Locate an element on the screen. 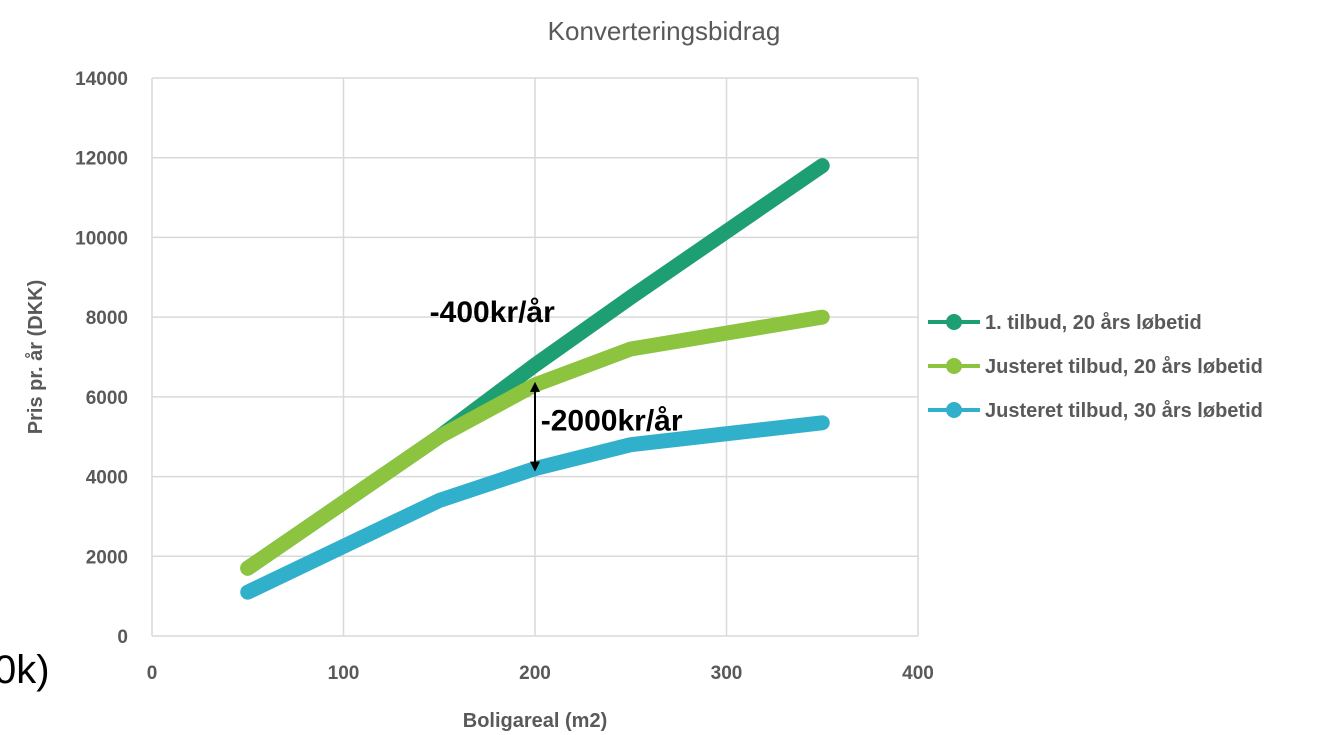 The height and width of the screenshot is (735, 1329). annotations: -400kr/år -2000kr/år is located at coordinates (556, 384).